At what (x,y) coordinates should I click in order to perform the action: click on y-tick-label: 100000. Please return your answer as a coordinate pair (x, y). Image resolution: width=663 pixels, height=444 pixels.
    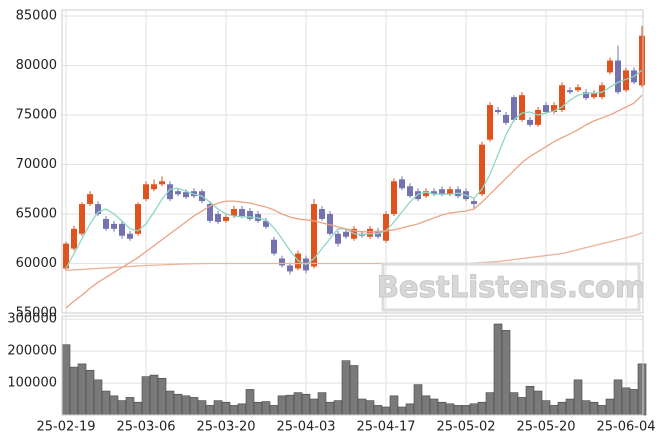
    Looking at the image, I should click on (32, 383).